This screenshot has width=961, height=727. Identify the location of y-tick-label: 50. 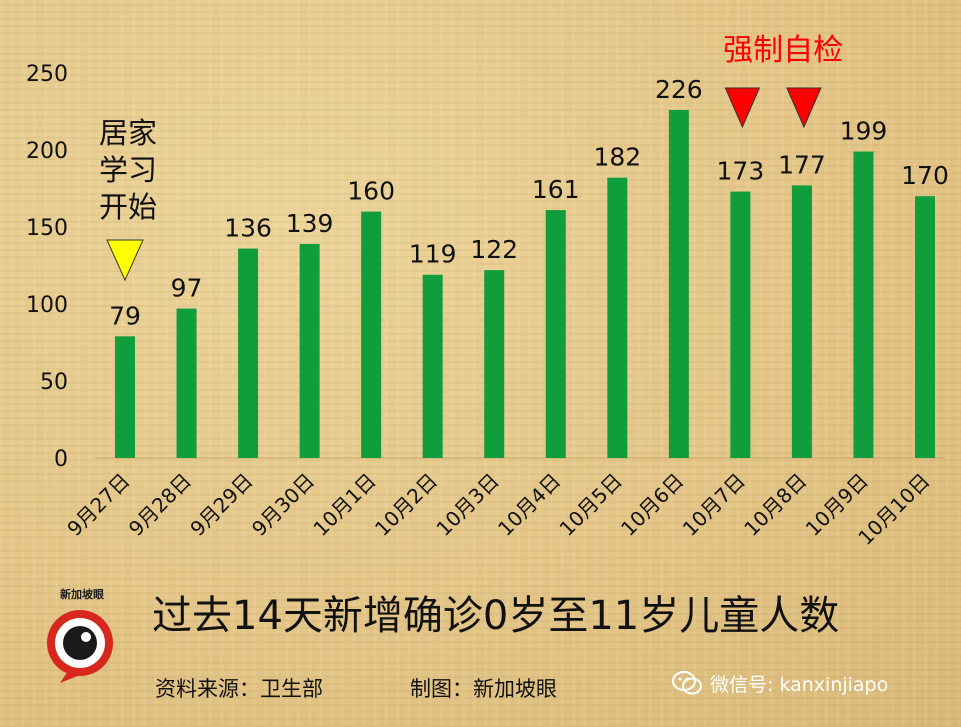
(54, 382).